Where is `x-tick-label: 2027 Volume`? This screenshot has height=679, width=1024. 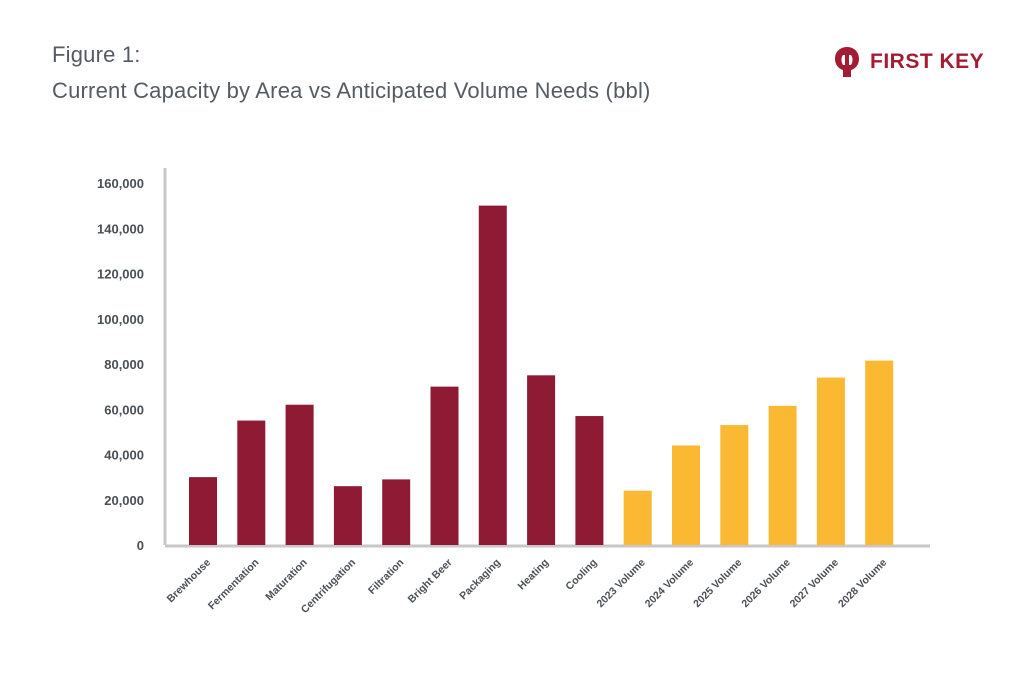
x-tick-label: 2027 Volume is located at coordinates (814, 583).